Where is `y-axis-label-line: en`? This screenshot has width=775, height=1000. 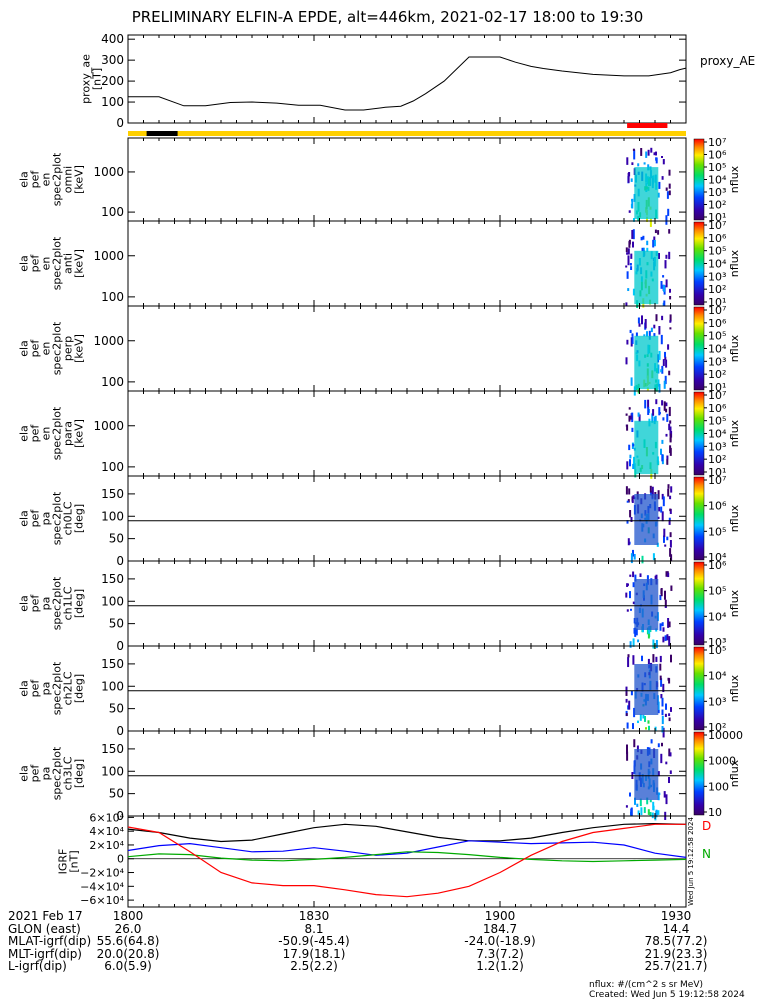 y-axis-label-line: en is located at coordinates (46, 434).